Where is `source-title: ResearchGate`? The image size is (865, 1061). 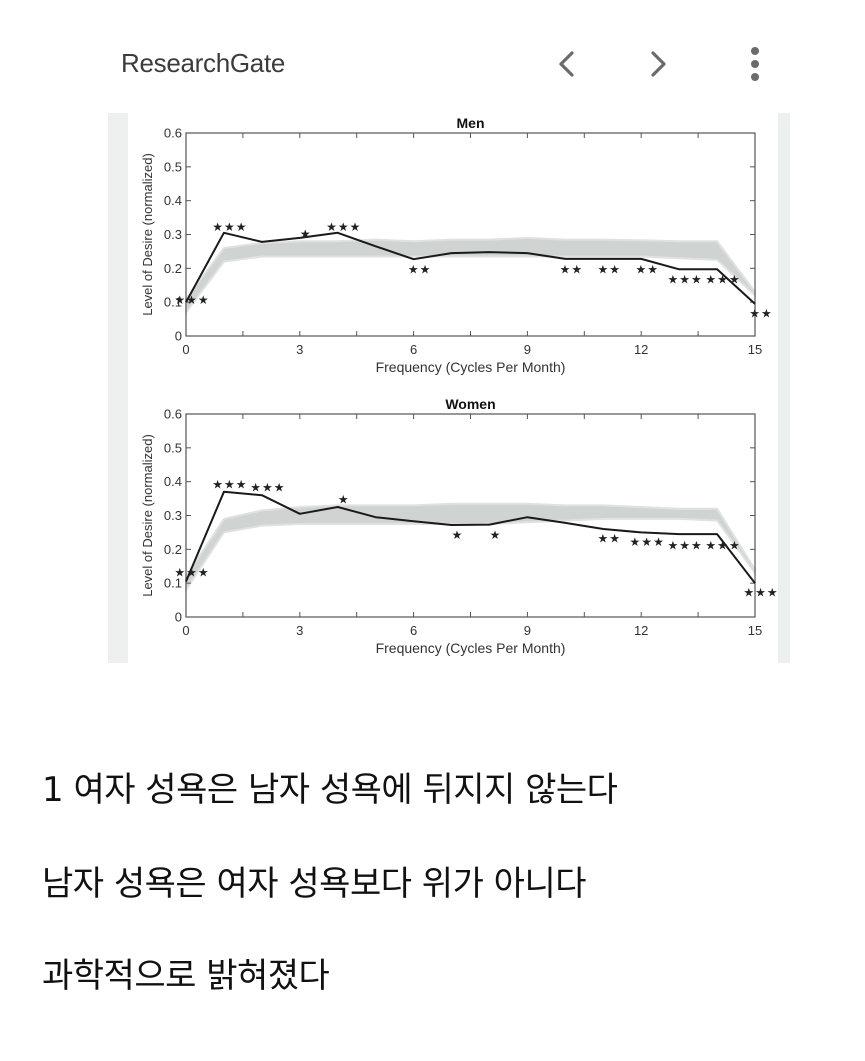
source-title: ResearchGate is located at coordinates (203, 63).